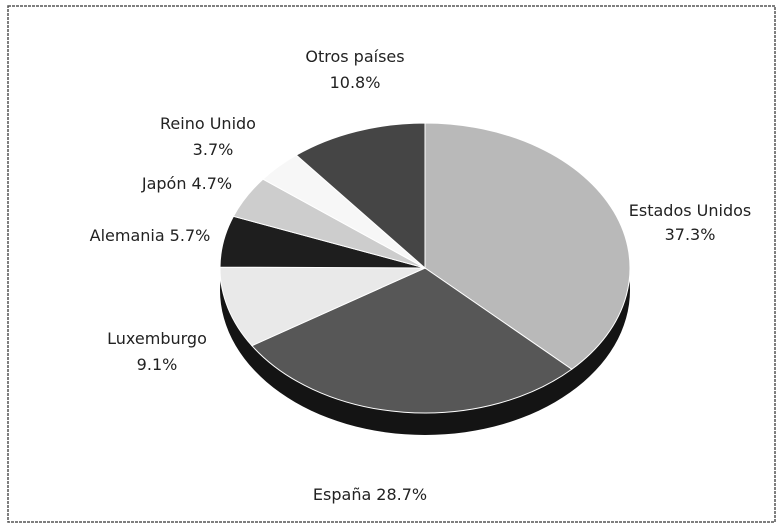 This screenshot has width=783, height=531. What do you see at coordinates (690, 234) in the screenshot?
I see `label-value: 37.3%` at bounding box center [690, 234].